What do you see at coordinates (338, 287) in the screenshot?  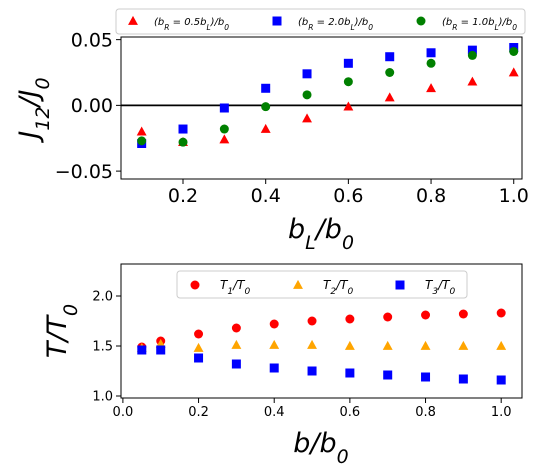 I see `legend-label: T2/T0` at bounding box center [338, 287].